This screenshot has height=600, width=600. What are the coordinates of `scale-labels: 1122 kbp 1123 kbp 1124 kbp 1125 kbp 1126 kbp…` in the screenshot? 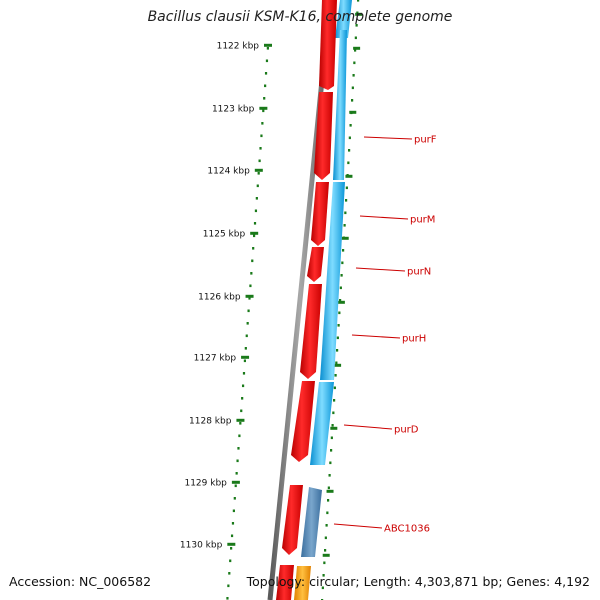 It's located at (219, 296).